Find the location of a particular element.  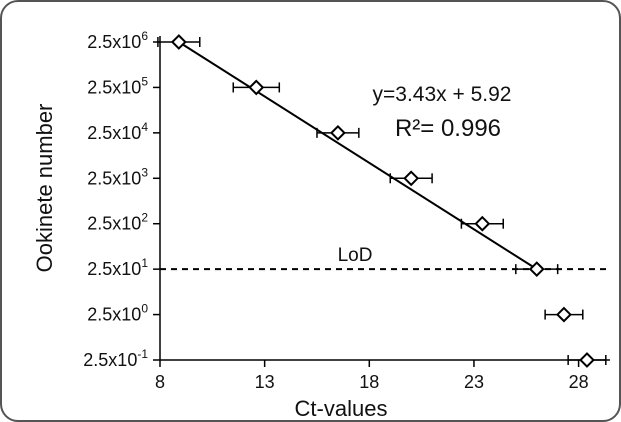

y-tick-label: 2.5x10⁶ is located at coordinates (117, 40).